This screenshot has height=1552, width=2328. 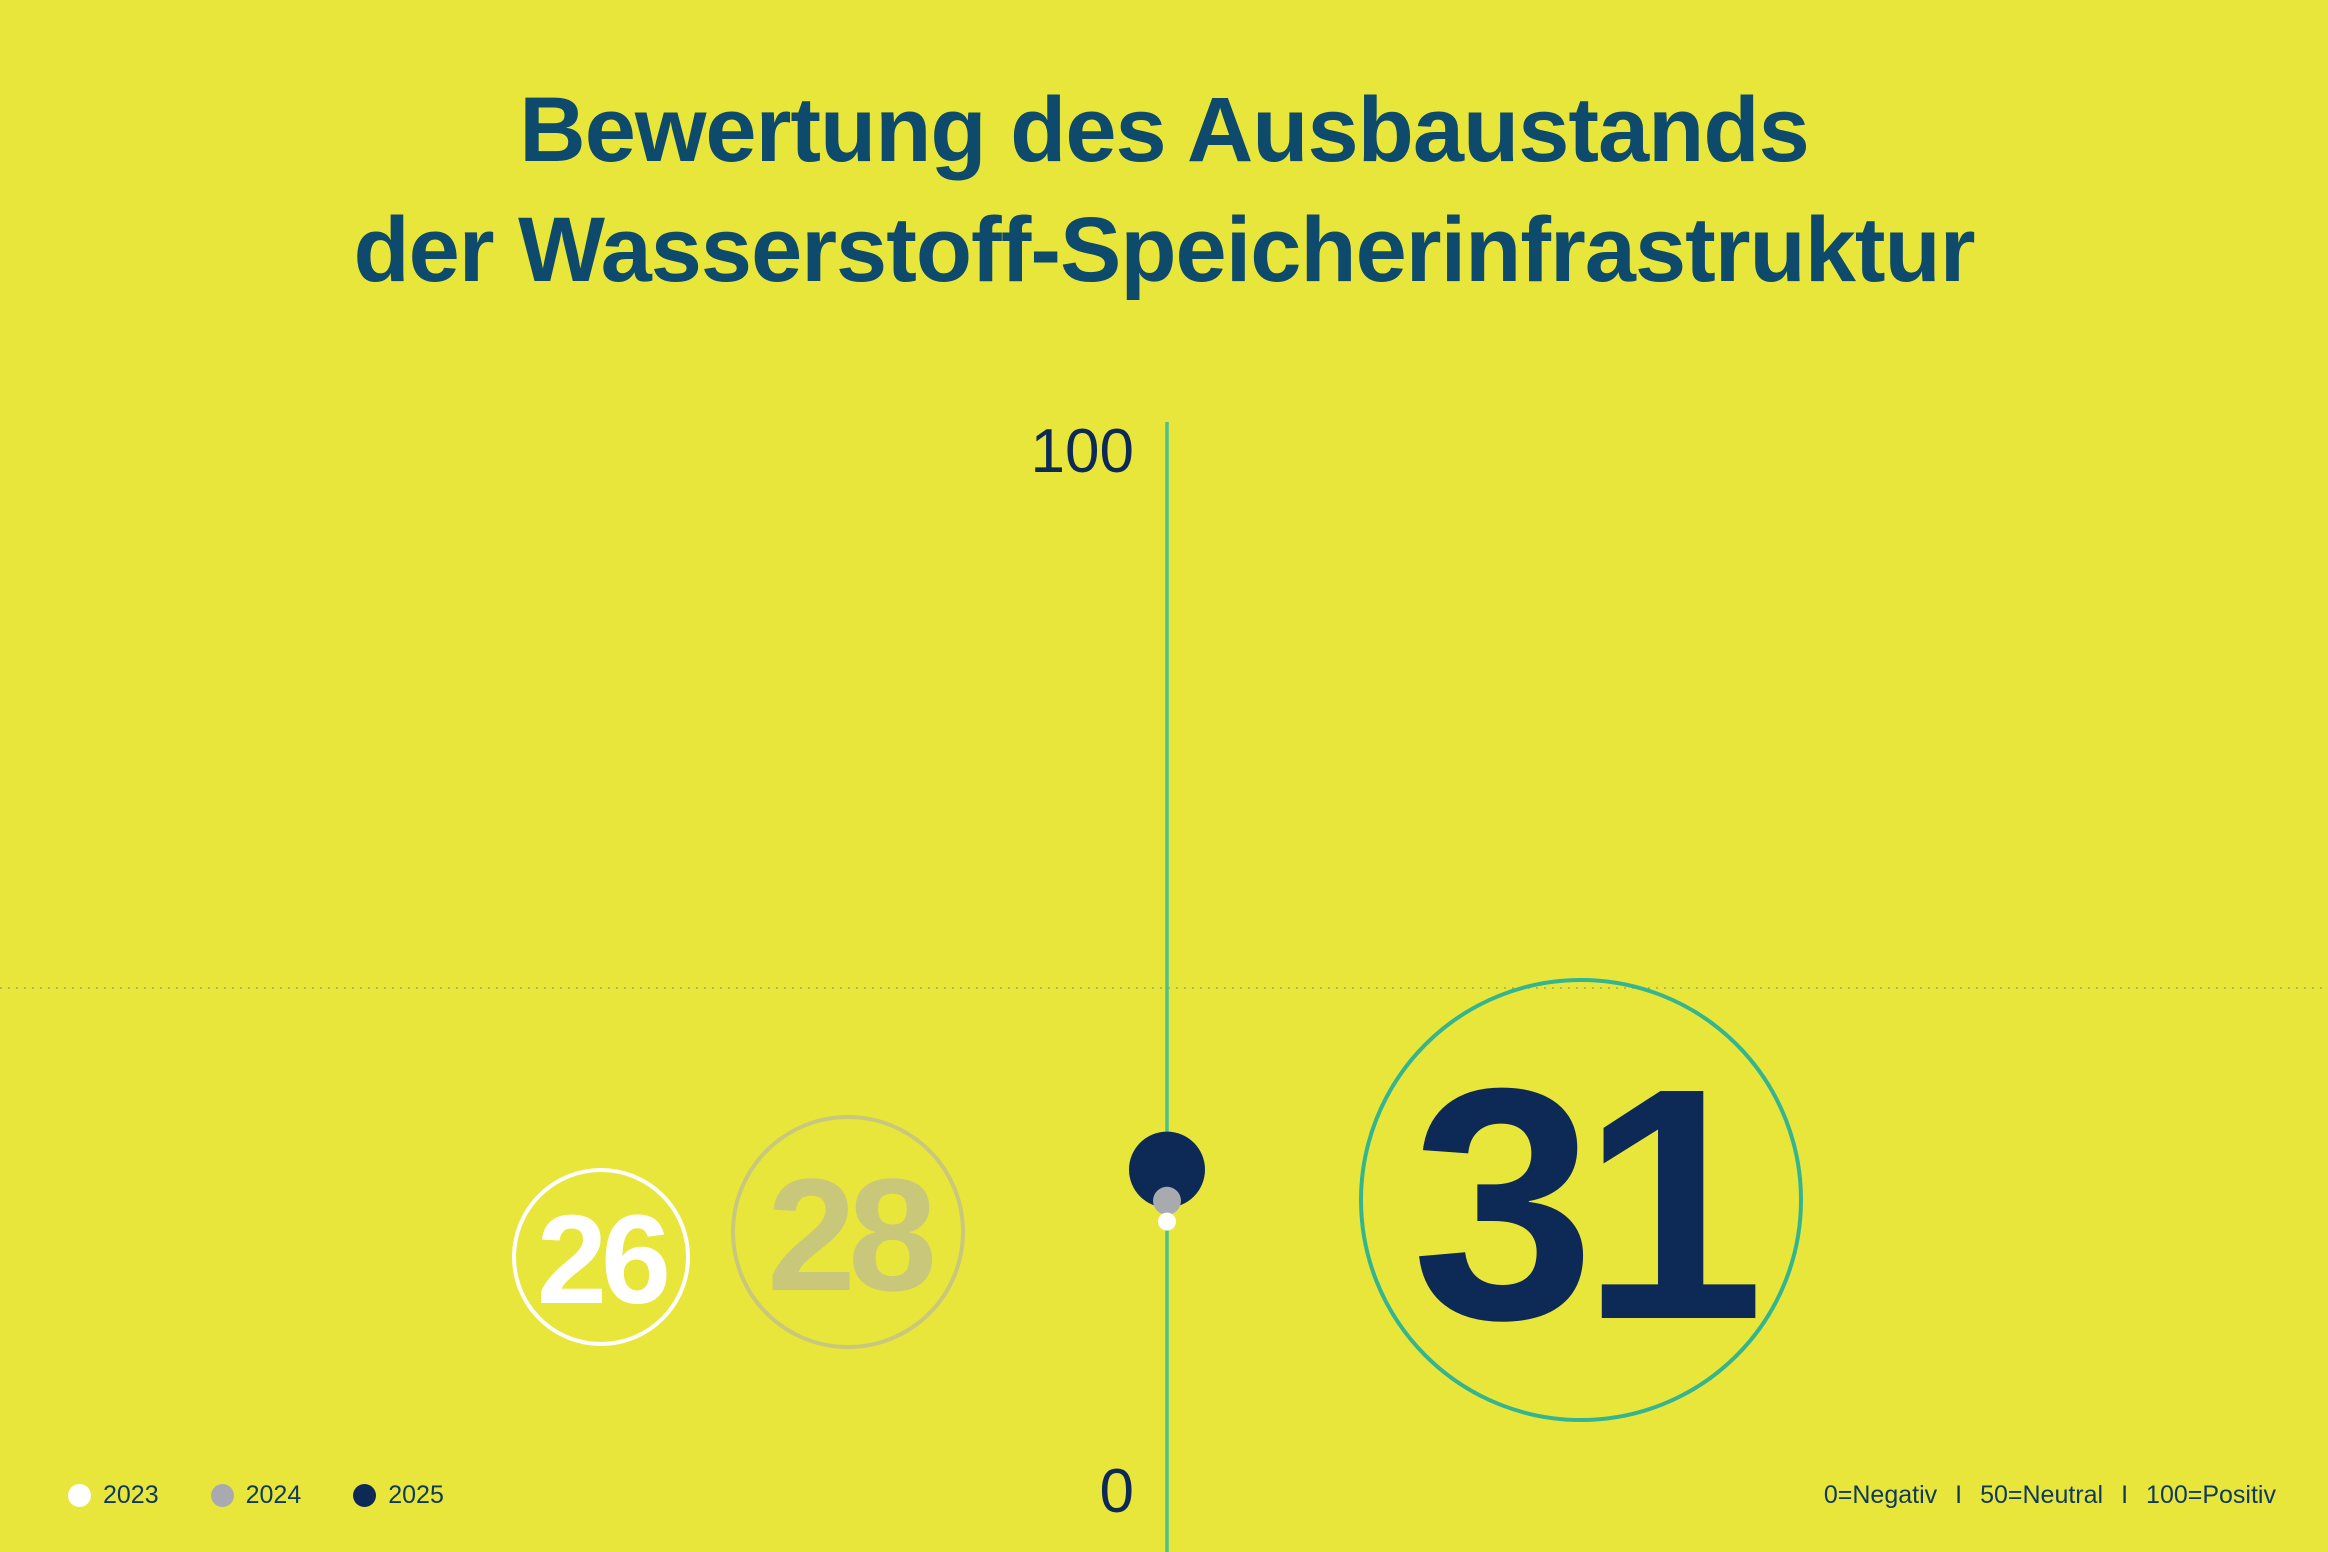 I want to click on value-label-2024: 28, so click(x=850, y=1234).